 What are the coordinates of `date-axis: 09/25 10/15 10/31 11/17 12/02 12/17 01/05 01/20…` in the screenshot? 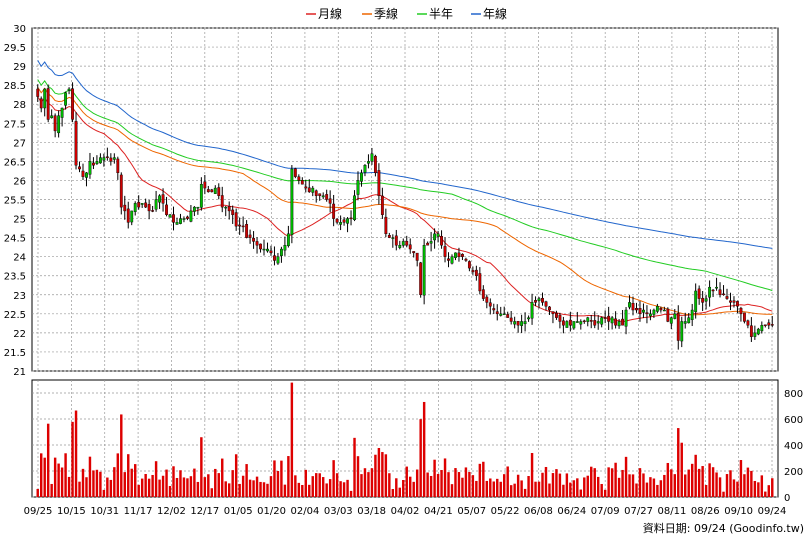 It's located at (405, 511).